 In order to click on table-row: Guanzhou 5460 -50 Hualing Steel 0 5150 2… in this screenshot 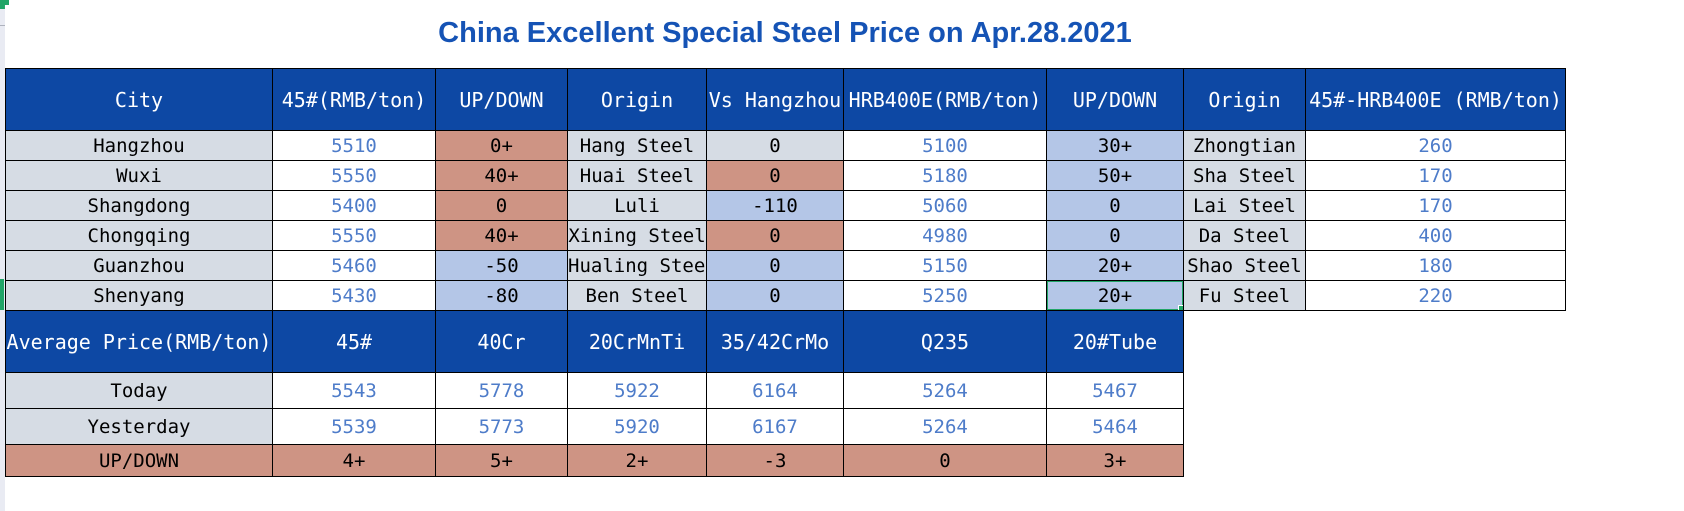, I will do `click(785, 265)`.